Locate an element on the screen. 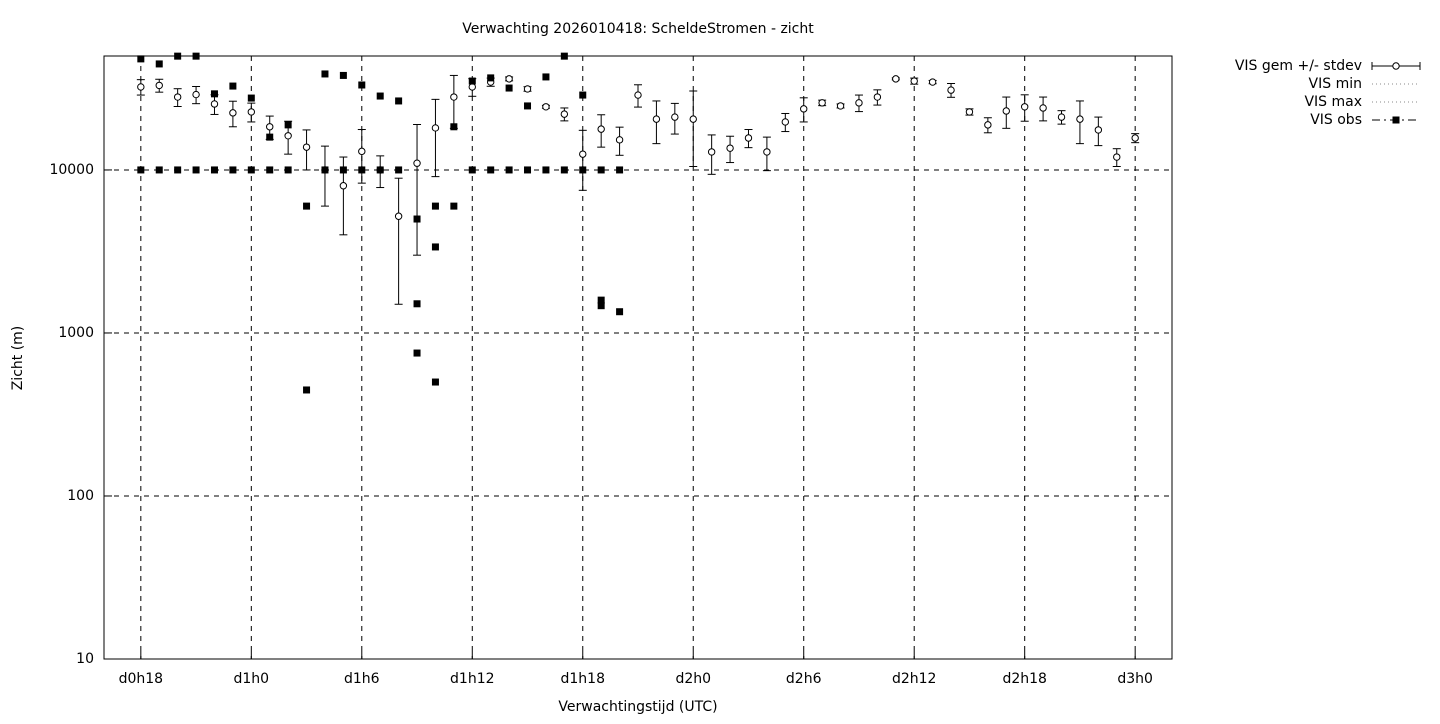  x-tick-label: d1h0 is located at coordinates (252, 679).